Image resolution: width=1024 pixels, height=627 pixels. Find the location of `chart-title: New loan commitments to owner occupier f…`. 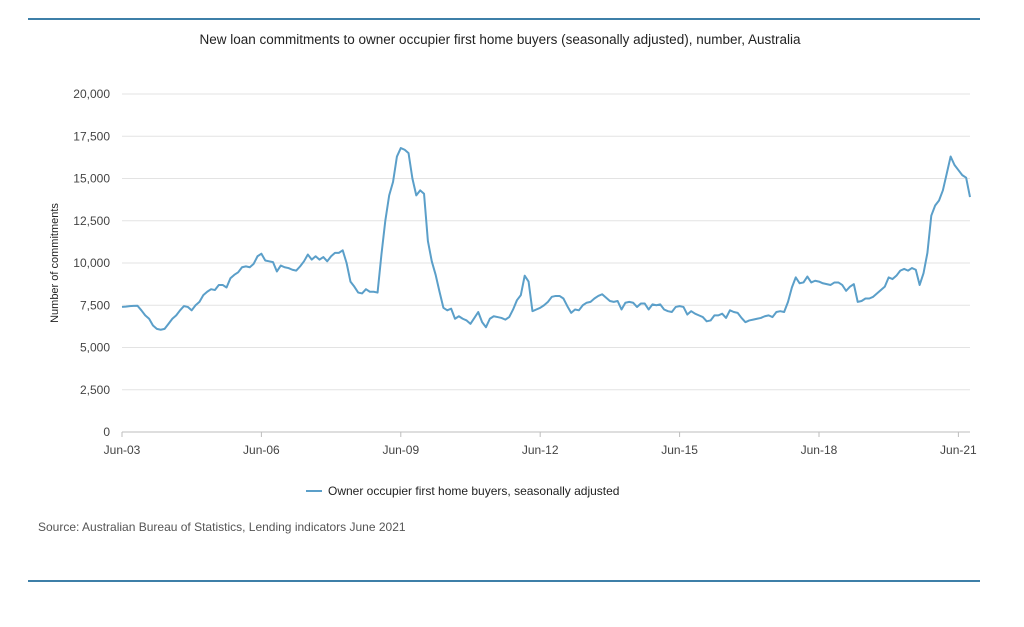

chart-title: New loan commitments to owner occupier f… is located at coordinates (500, 39).